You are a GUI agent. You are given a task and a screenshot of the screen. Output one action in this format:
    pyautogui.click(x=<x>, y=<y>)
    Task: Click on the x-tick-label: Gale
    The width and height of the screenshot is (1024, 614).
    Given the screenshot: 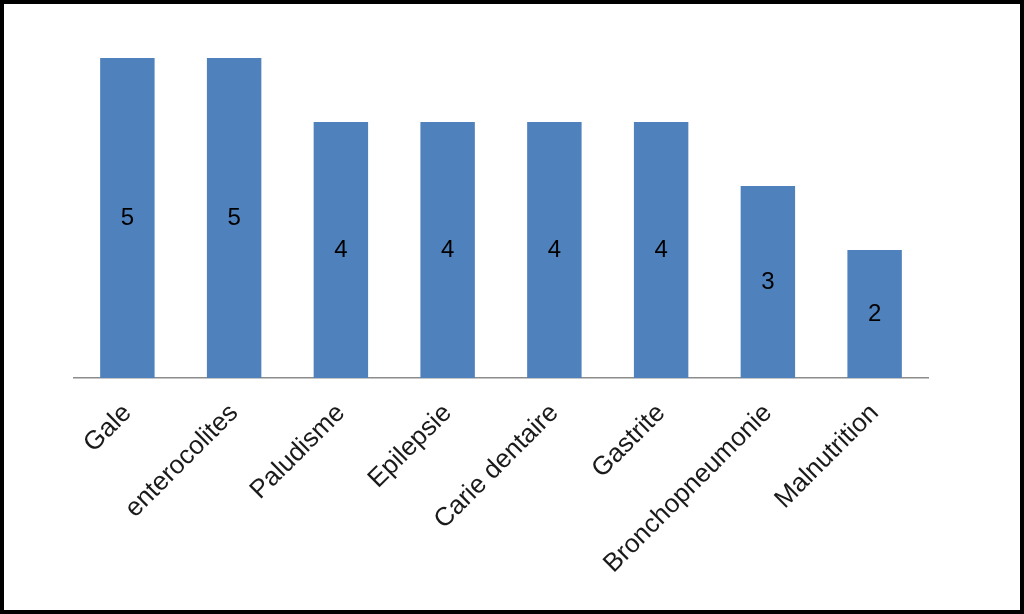 What is the action you would take?
    pyautogui.click(x=106, y=427)
    